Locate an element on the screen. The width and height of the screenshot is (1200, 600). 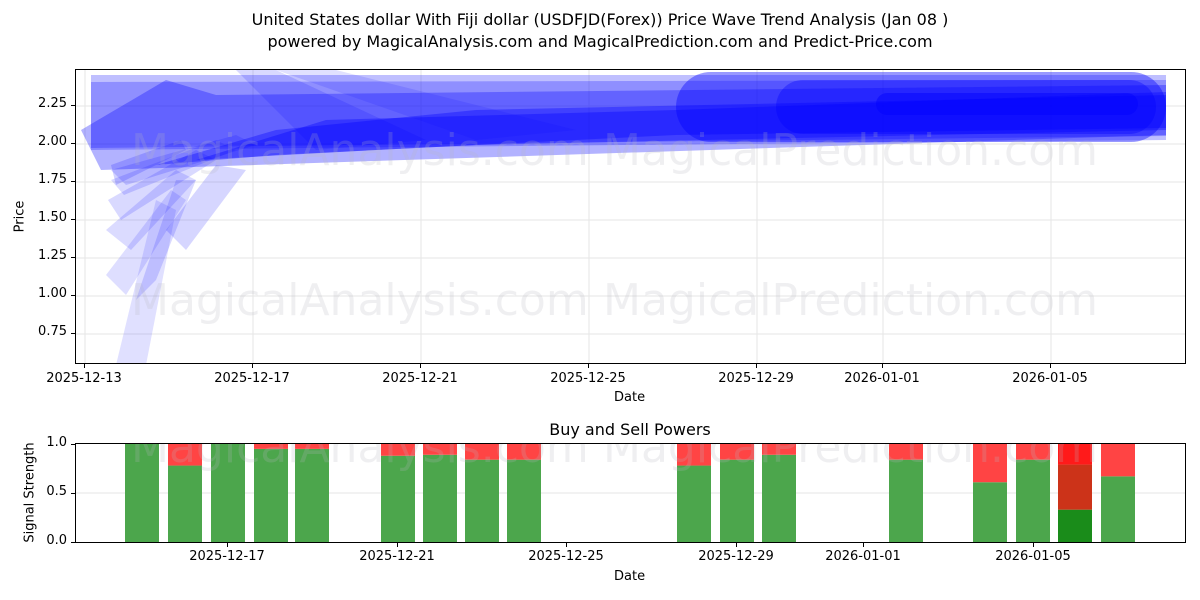
y-tick: 1.75 is located at coordinates (52, 179).